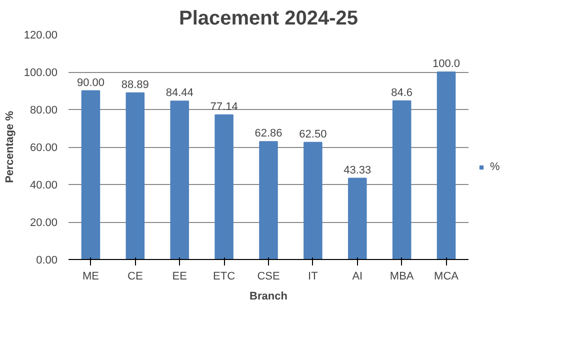 The image size is (561, 349). Describe the element at coordinates (135, 84) in the screenshot. I see `data-label: 88.89` at that location.